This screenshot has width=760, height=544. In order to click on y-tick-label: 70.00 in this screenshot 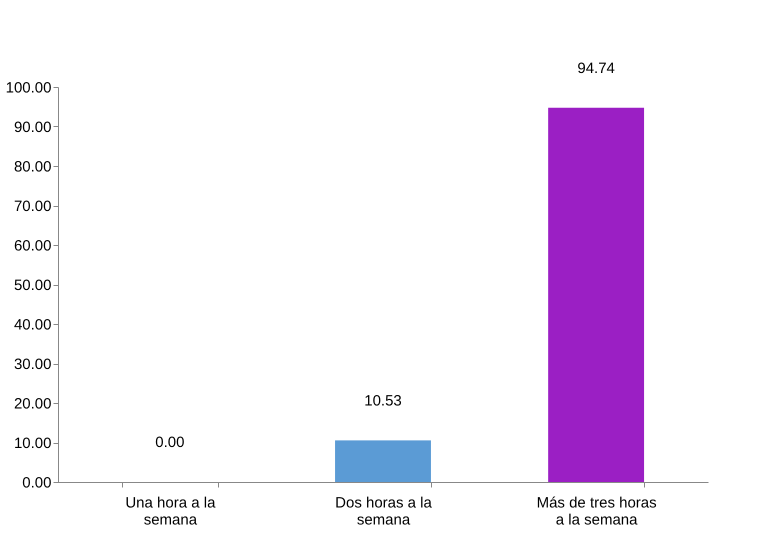, I will do `click(33, 206)`.